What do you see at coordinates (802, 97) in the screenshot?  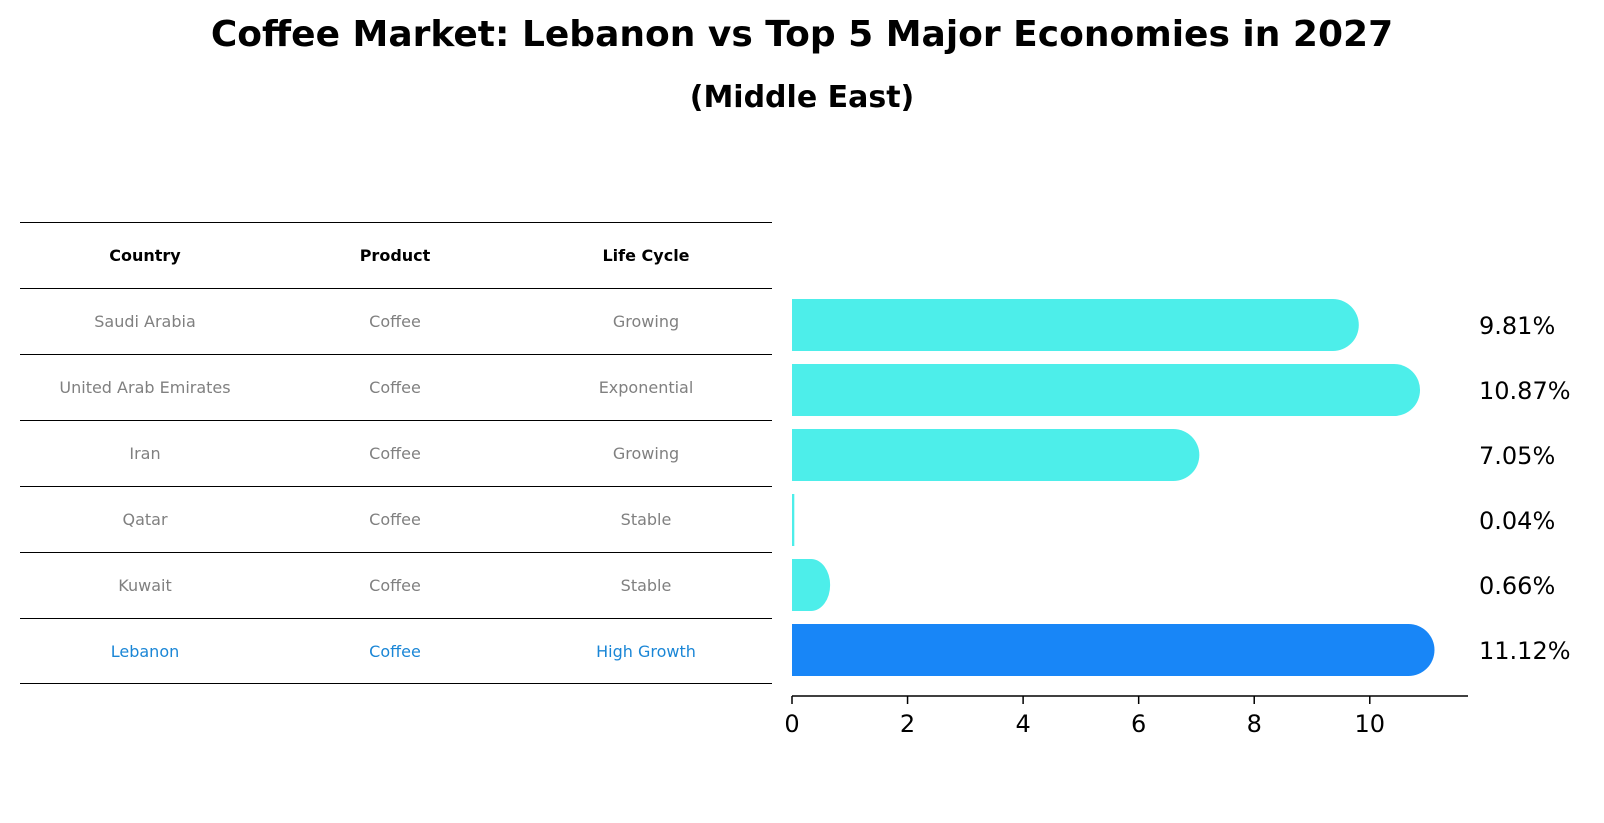 I see `chart-subtitle: (Middle East)` at bounding box center [802, 97].